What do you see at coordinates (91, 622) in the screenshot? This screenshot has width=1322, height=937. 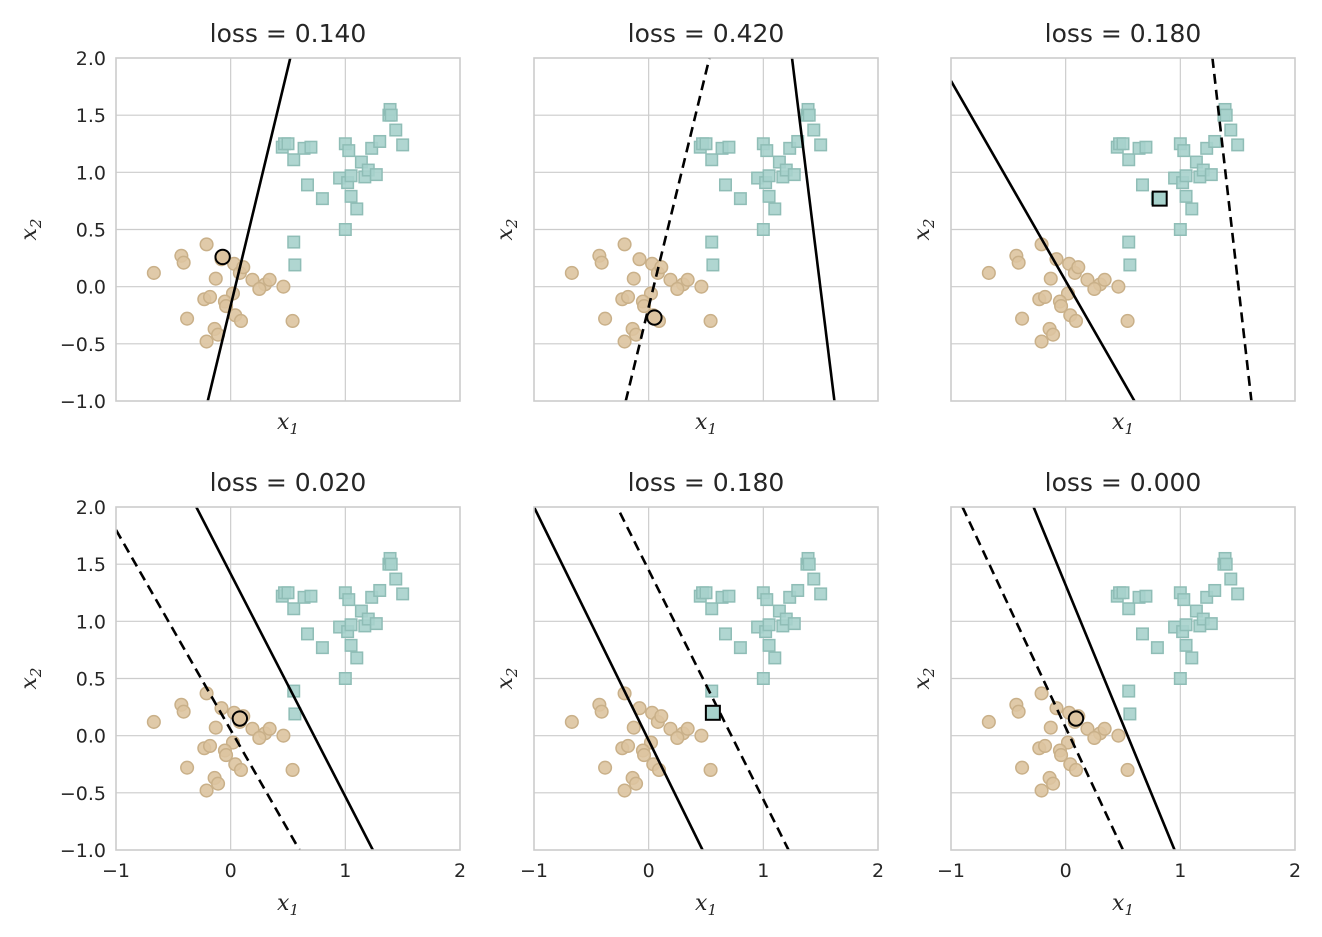 I see `y-tick-label: 1.0` at bounding box center [91, 622].